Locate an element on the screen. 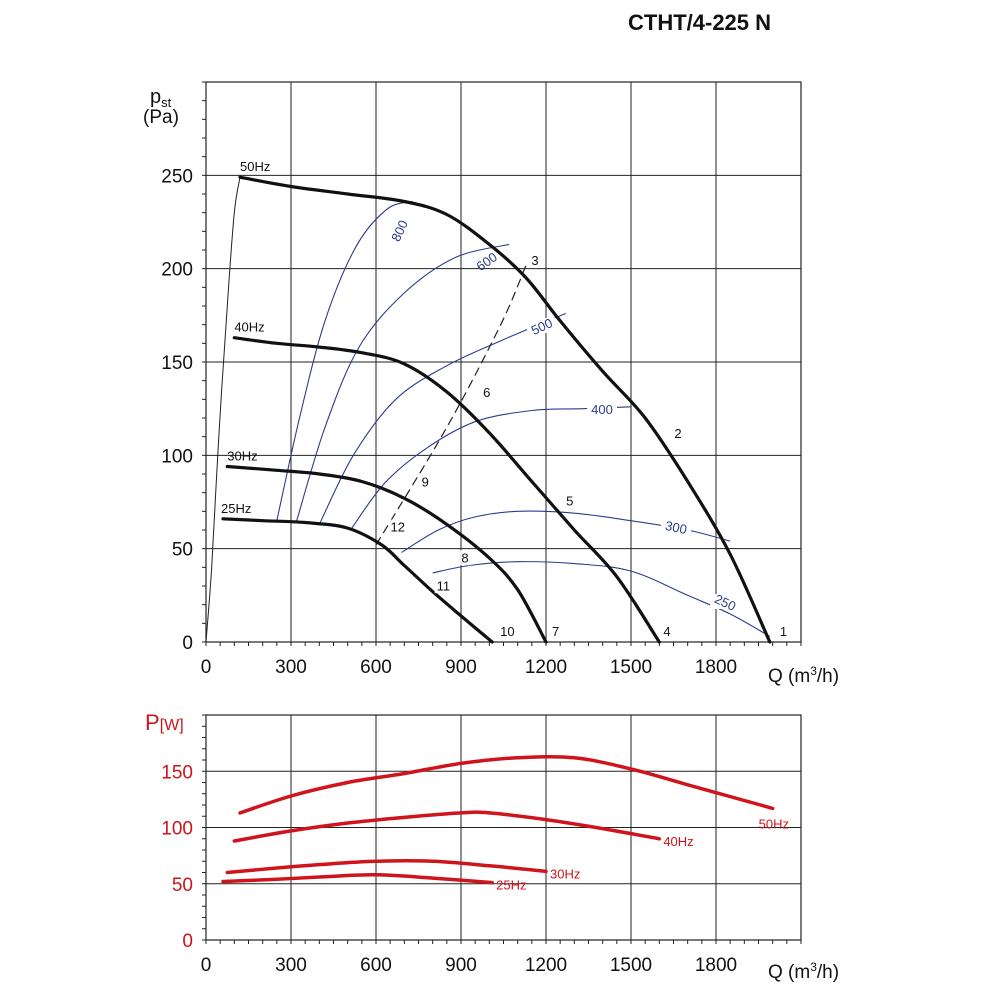  power-curve-40hz is located at coordinates (447, 826).